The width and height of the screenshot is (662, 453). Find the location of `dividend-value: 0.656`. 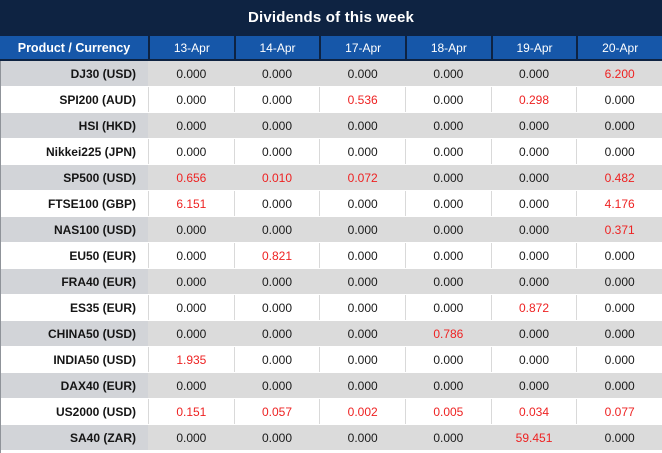

dividend-value: 0.656 is located at coordinates (191, 177).